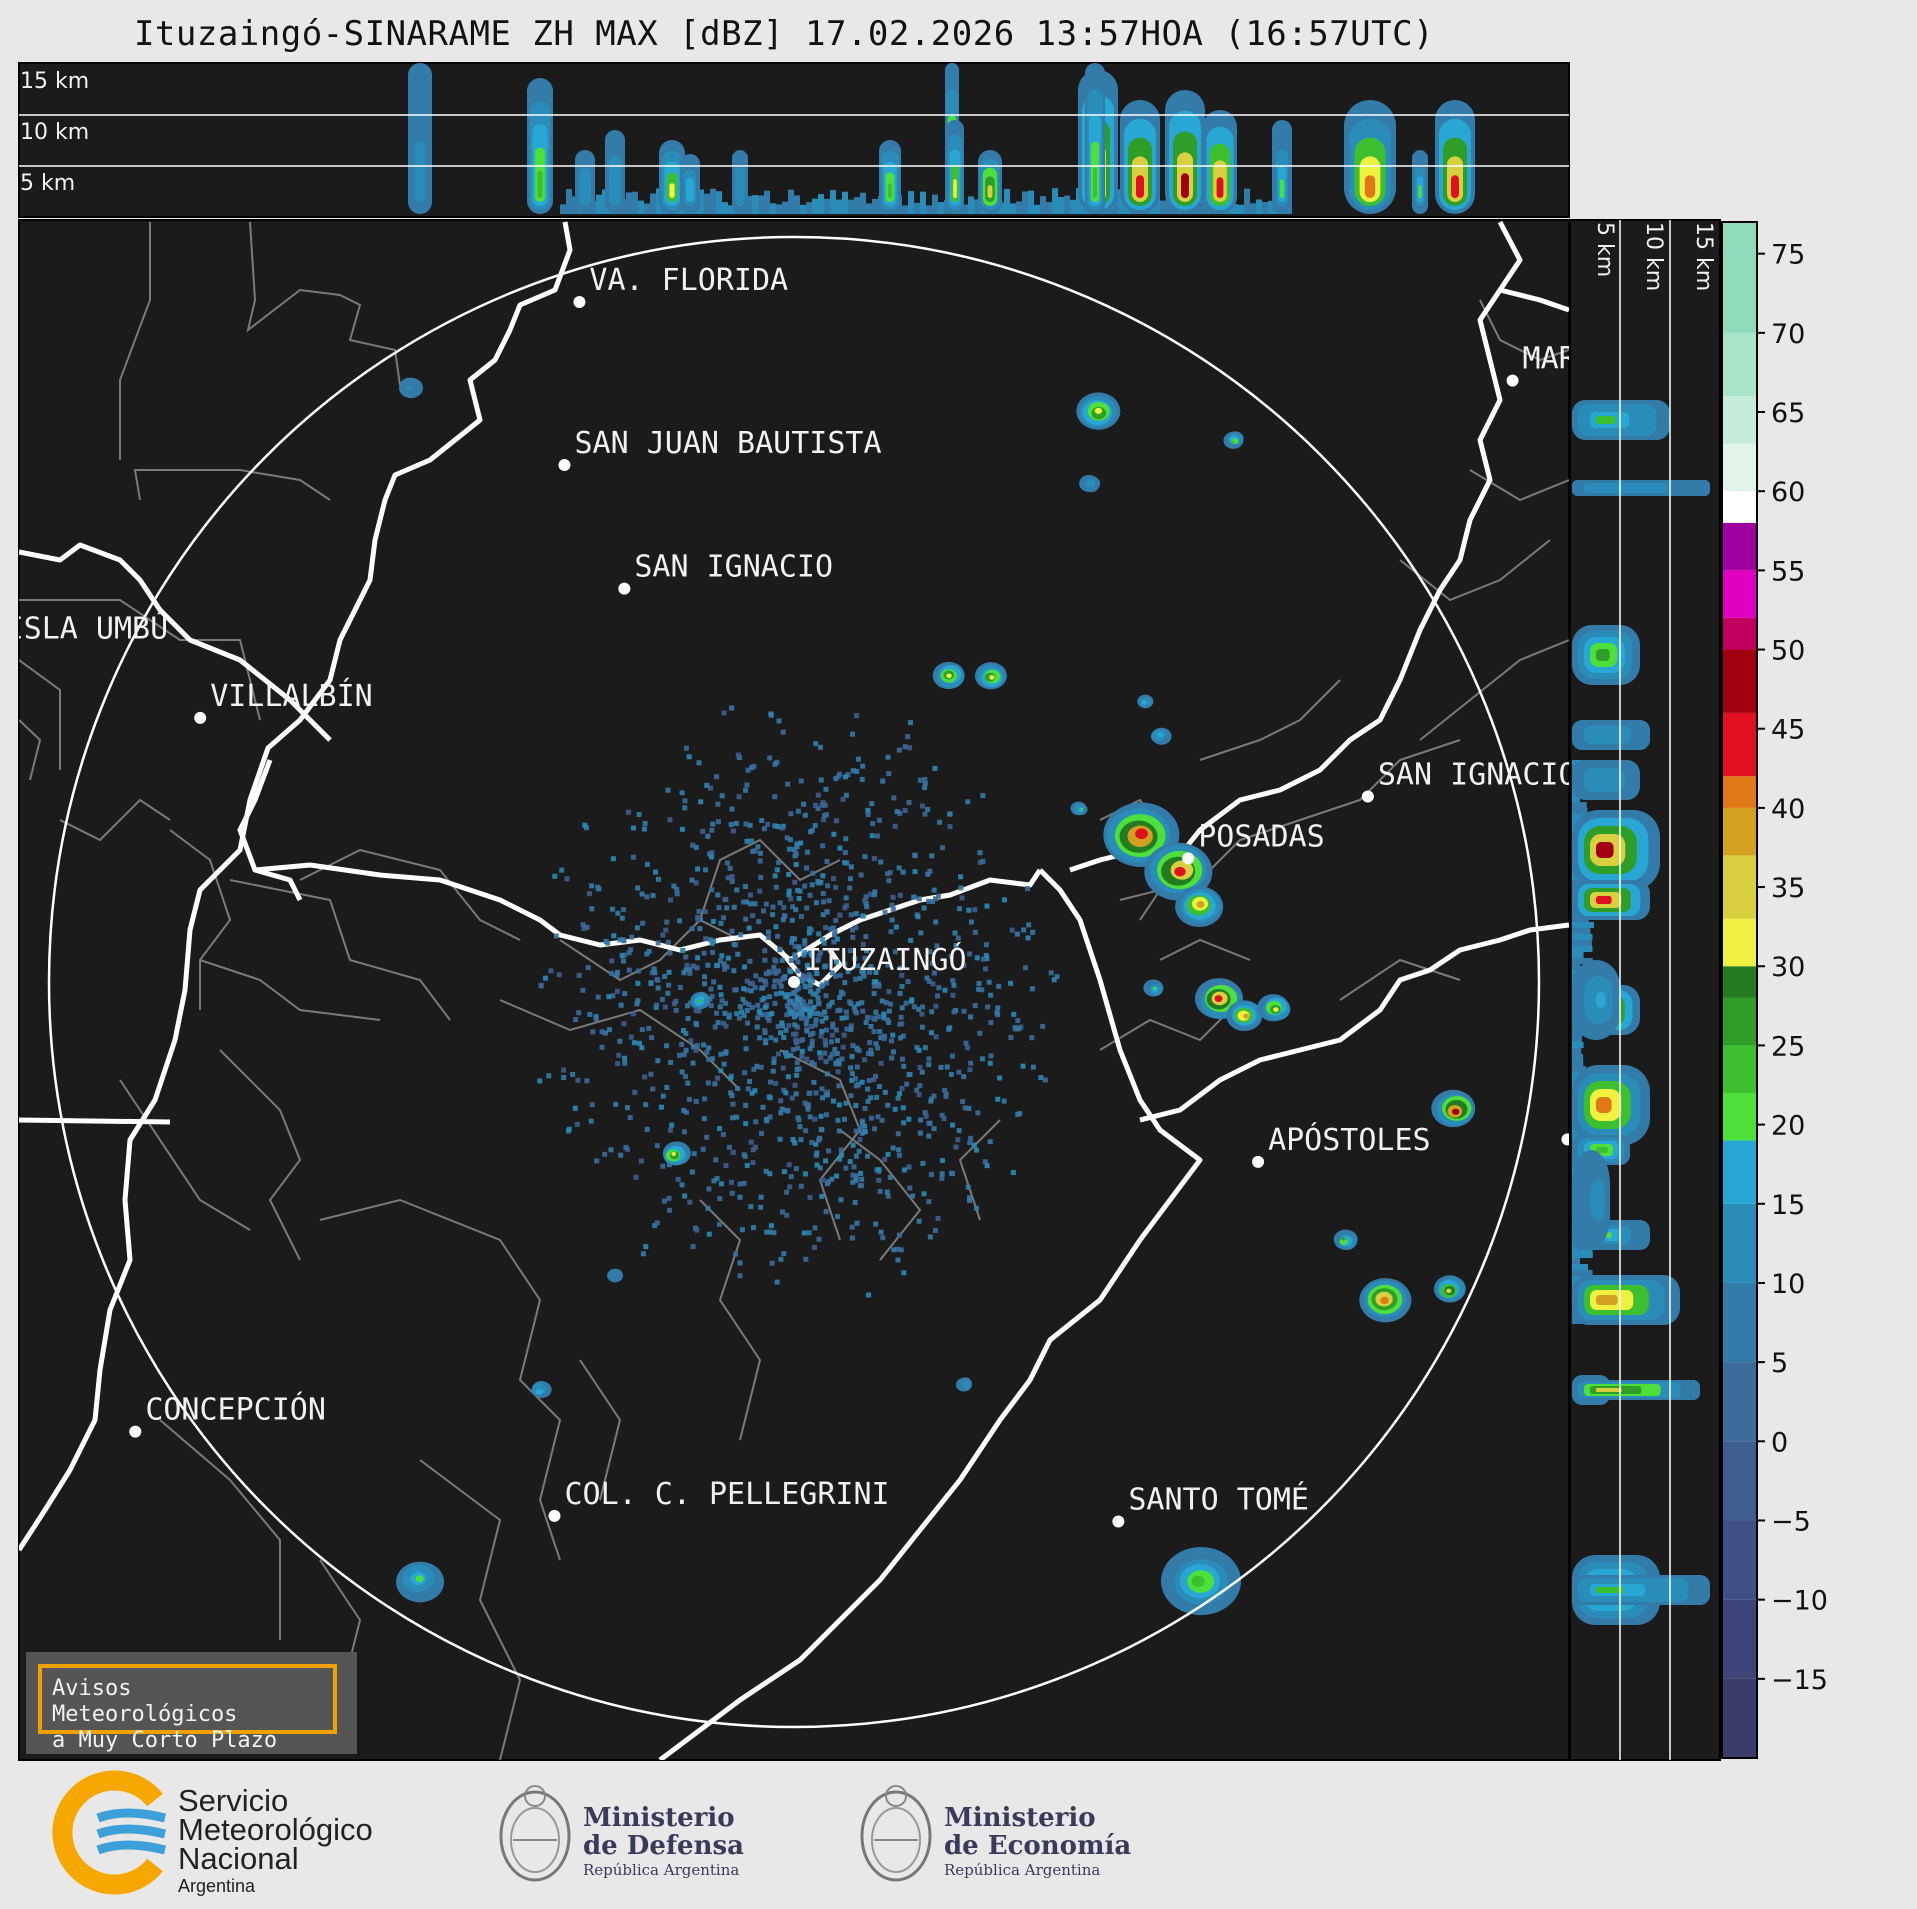 The width and height of the screenshot is (1917, 1909). I want to click on cross-section-echo, so click(420, 182).